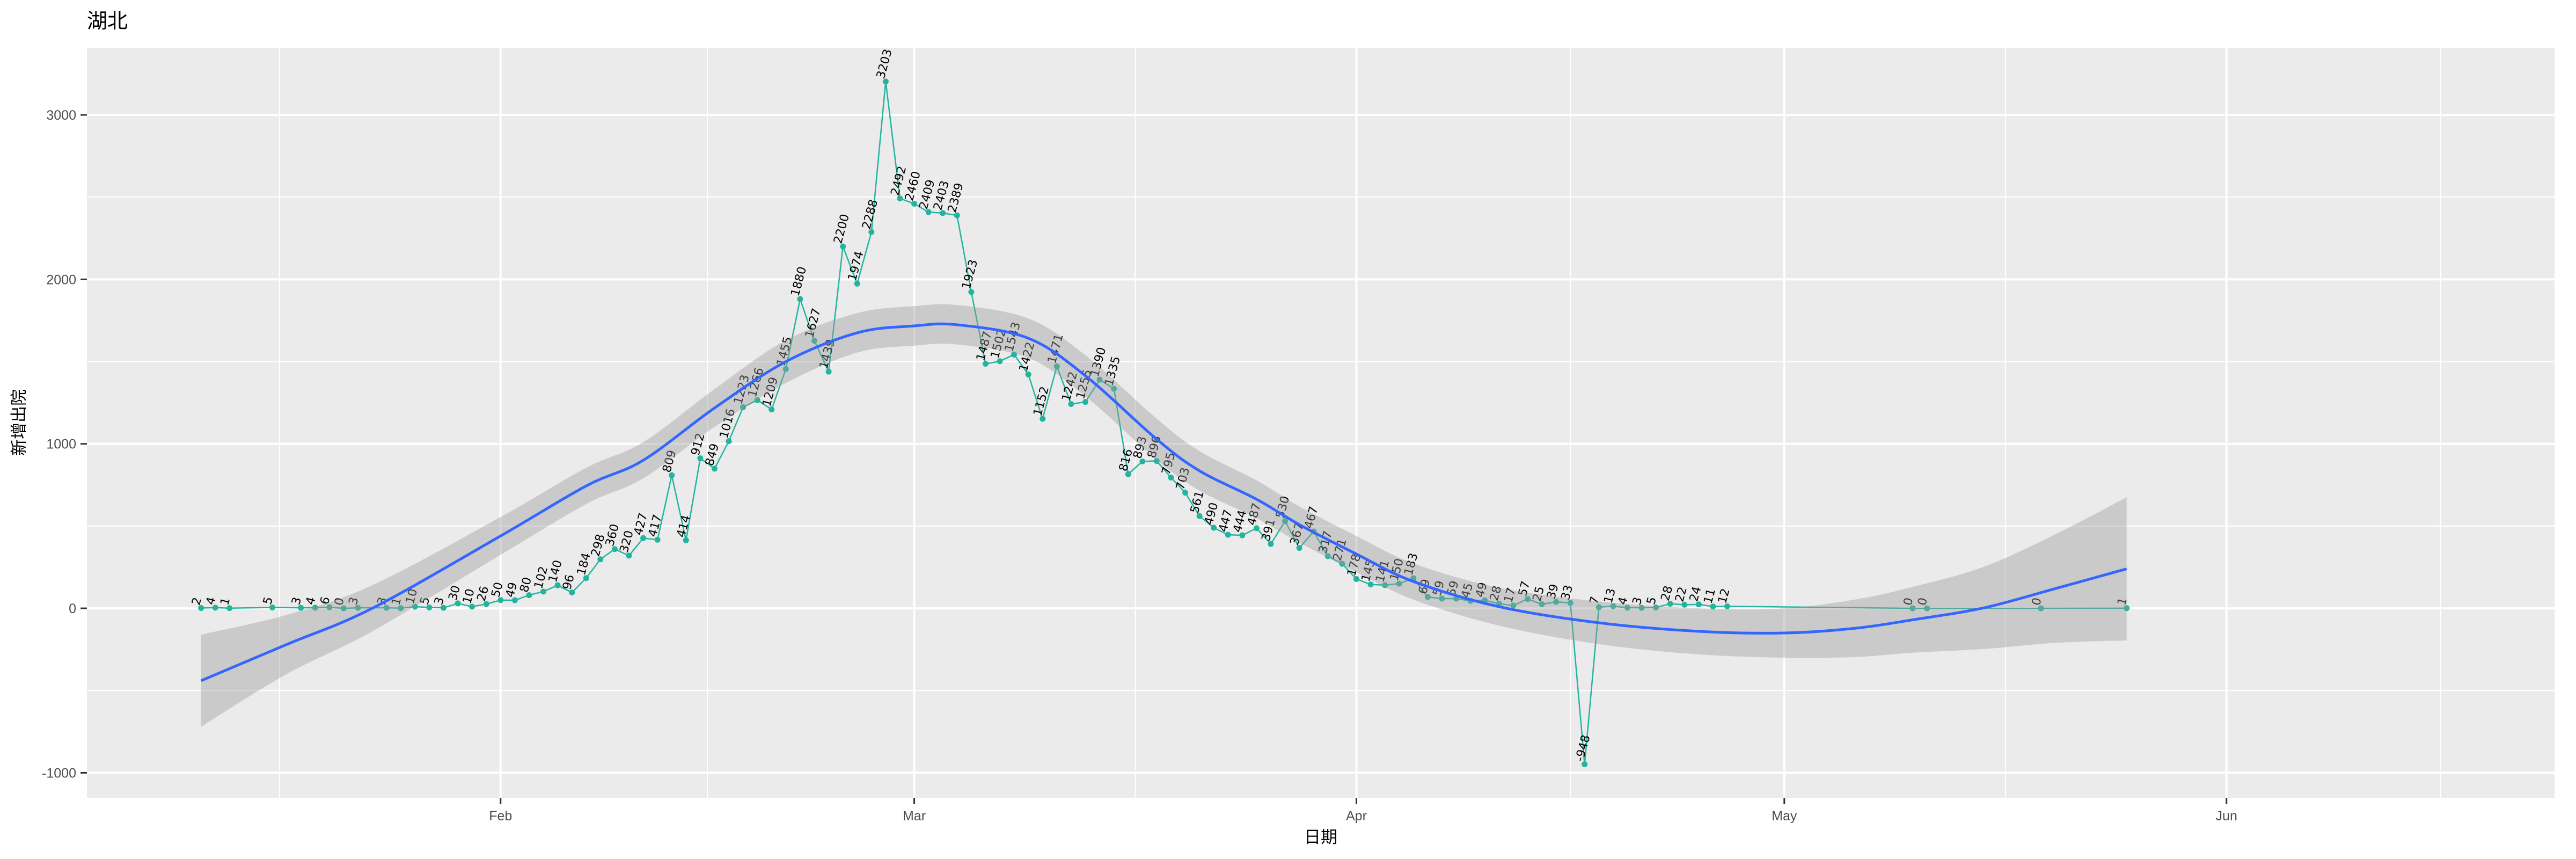  What do you see at coordinates (1594, 600) in the screenshot?
I see `data-label: 7` at bounding box center [1594, 600].